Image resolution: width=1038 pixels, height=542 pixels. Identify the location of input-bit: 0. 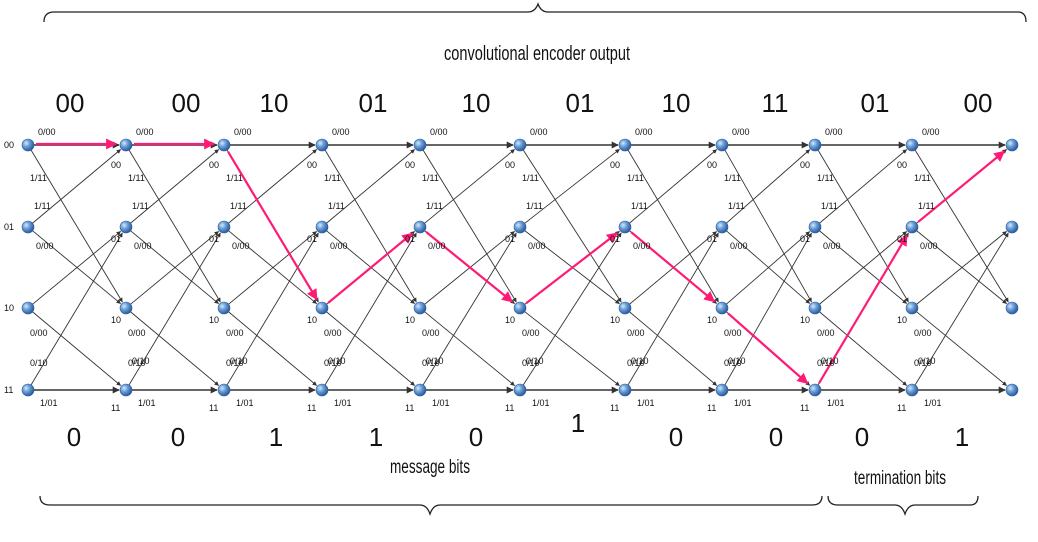
(178, 437).